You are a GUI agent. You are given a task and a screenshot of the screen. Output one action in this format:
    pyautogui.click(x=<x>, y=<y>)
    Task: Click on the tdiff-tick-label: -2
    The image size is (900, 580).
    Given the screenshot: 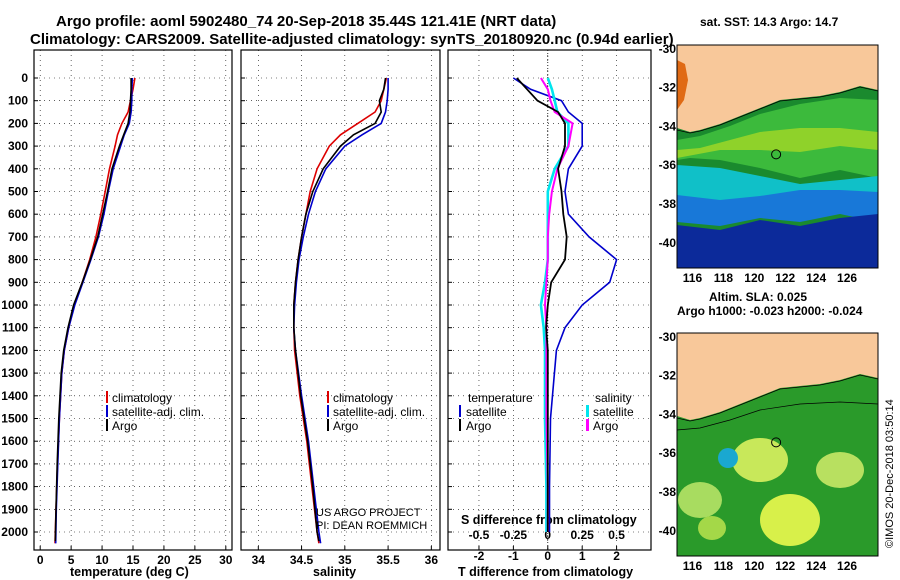 What is the action you would take?
    pyautogui.click(x=479, y=556)
    